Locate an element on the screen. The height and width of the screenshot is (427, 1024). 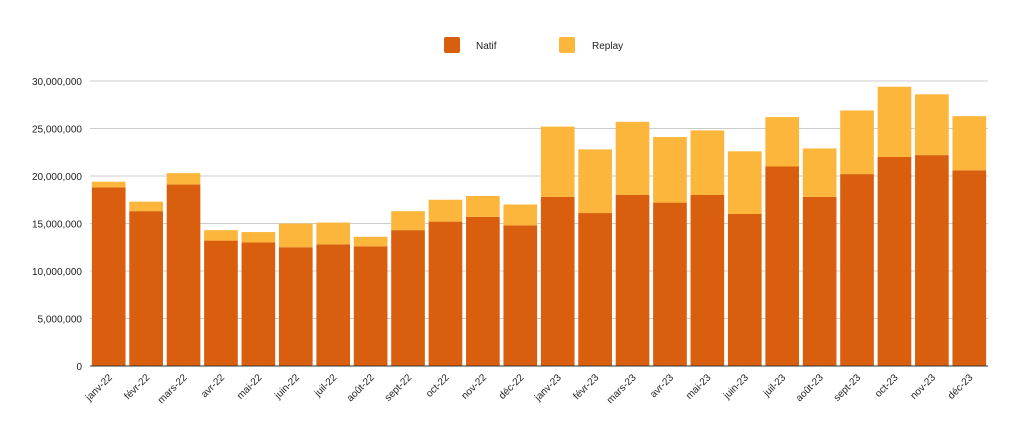
x-tick-label: mars-22 is located at coordinates (173, 389).